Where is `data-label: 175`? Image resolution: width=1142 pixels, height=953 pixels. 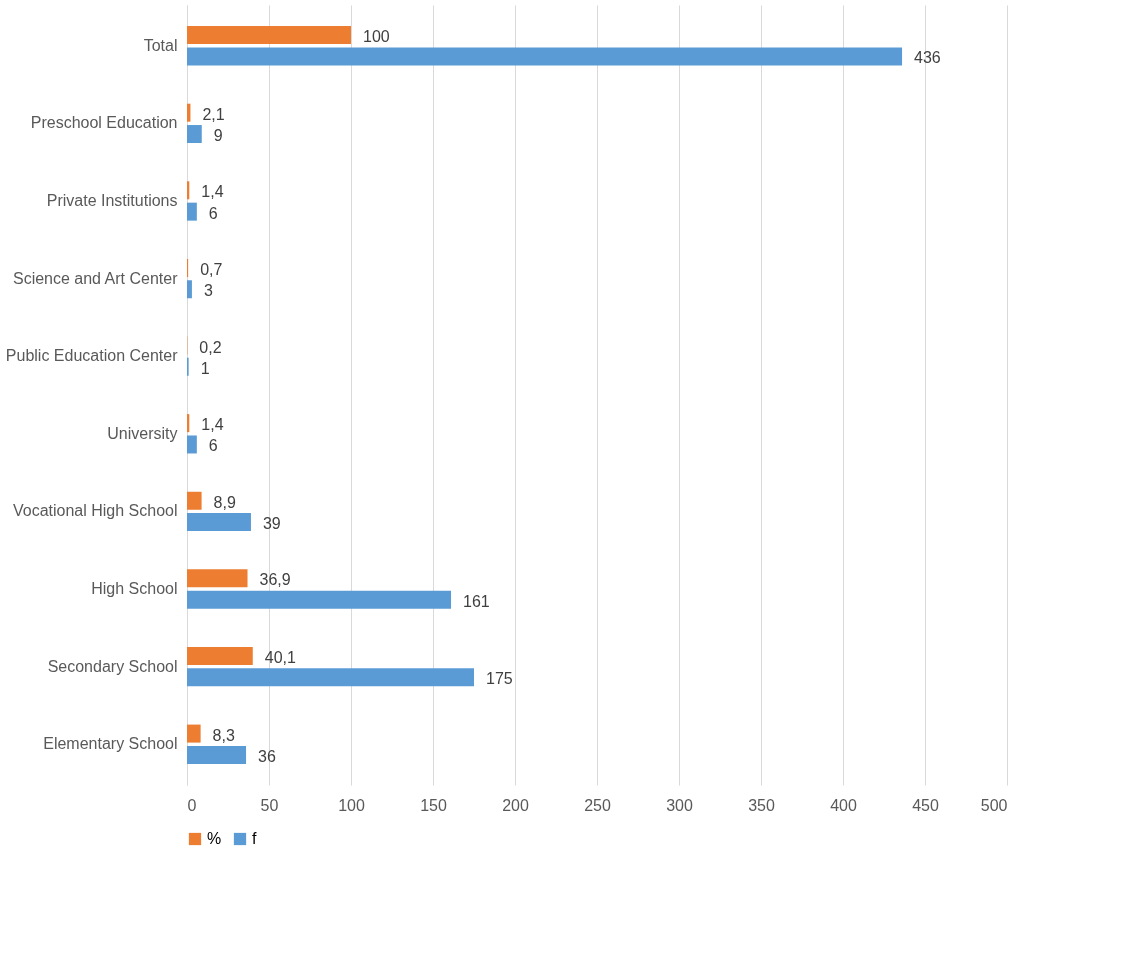
data-label: 175 is located at coordinates (499, 679).